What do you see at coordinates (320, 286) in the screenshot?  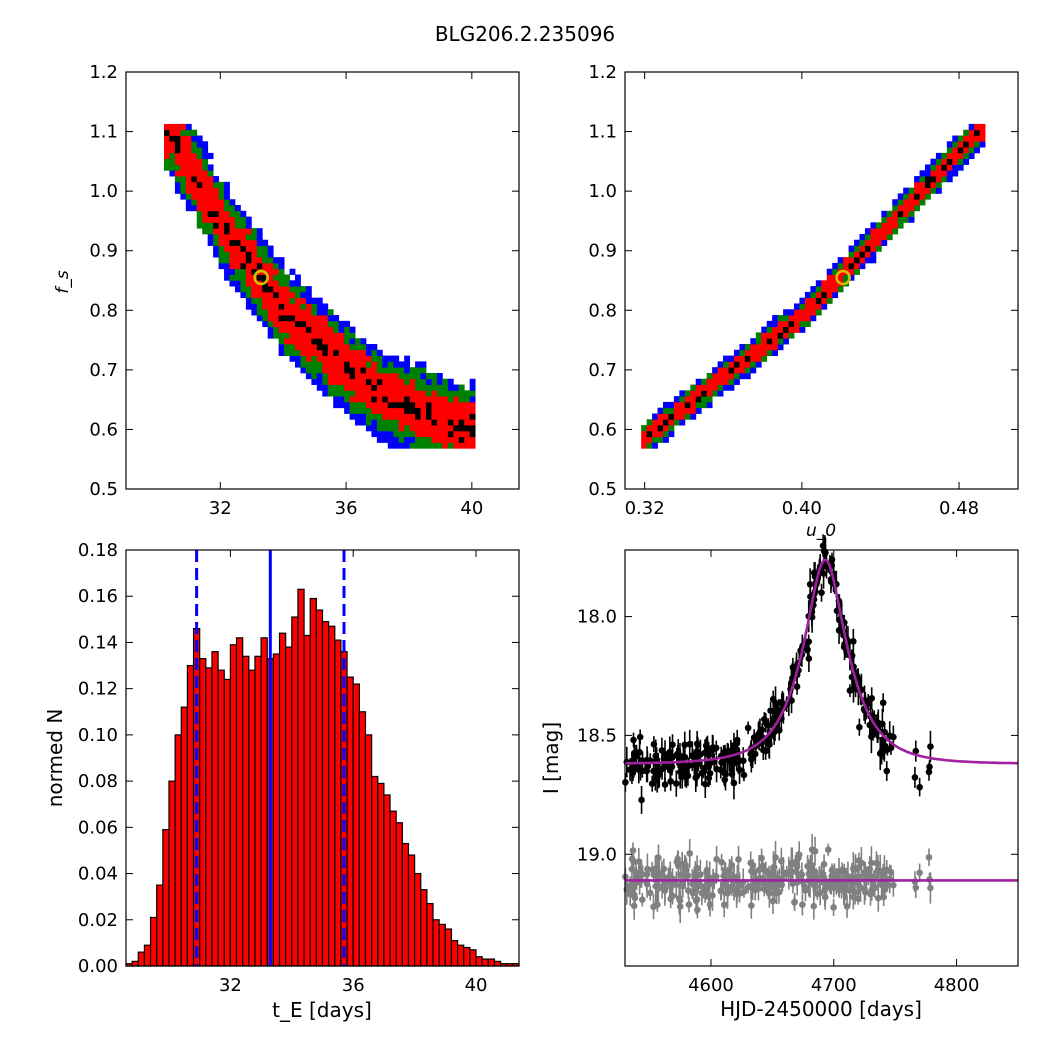 I see `p1-plot-area` at bounding box center [320, 286].